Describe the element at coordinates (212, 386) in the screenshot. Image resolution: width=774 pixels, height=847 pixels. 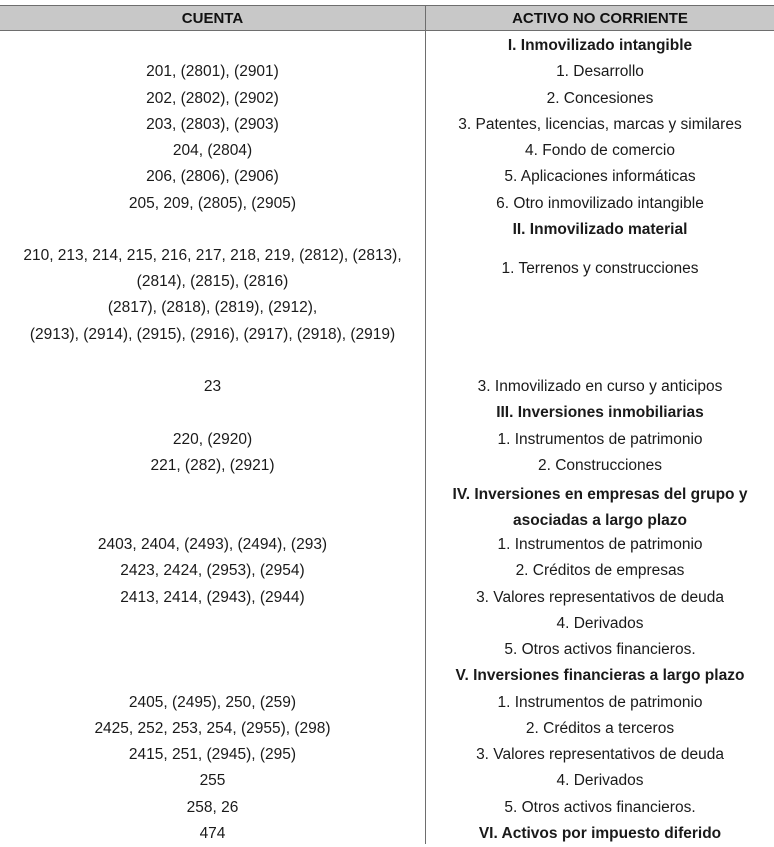
I see `account-codes: 23` at that location.